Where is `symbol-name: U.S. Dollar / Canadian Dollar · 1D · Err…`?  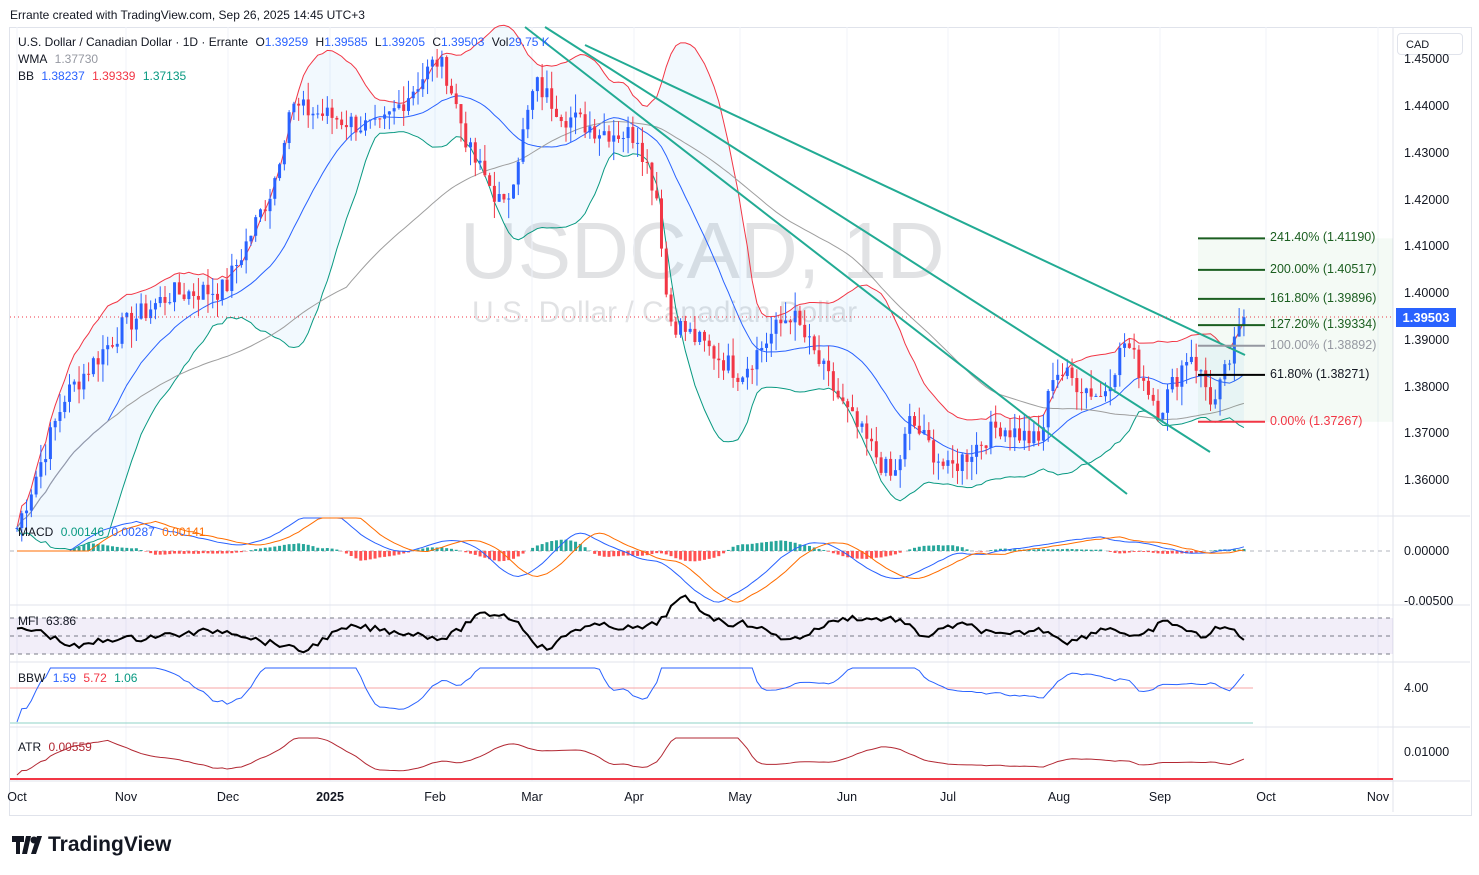
symbol-name: U.S. Dollar / Canadian Dollar · 1D · Err… is located at coordinates (133, 42).